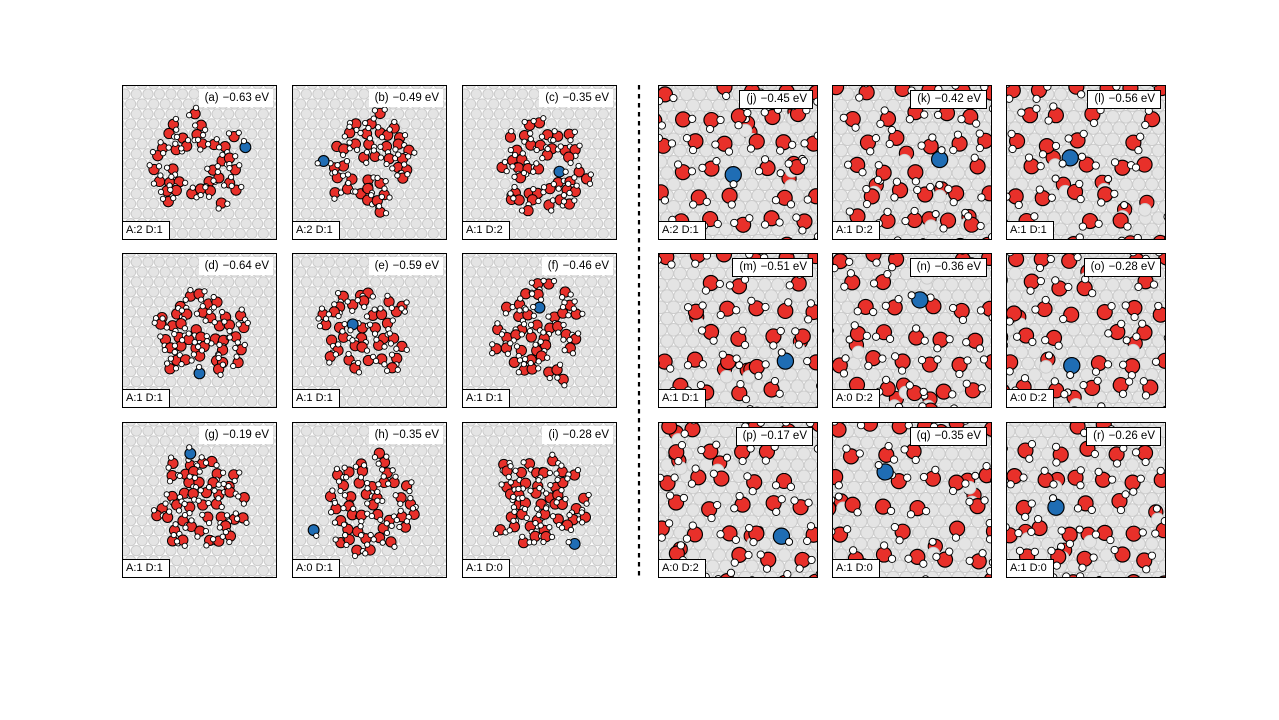  Describe the element at coordinates (748, 267) in the screenshot. I see `panel-letter: (m)` at that location.